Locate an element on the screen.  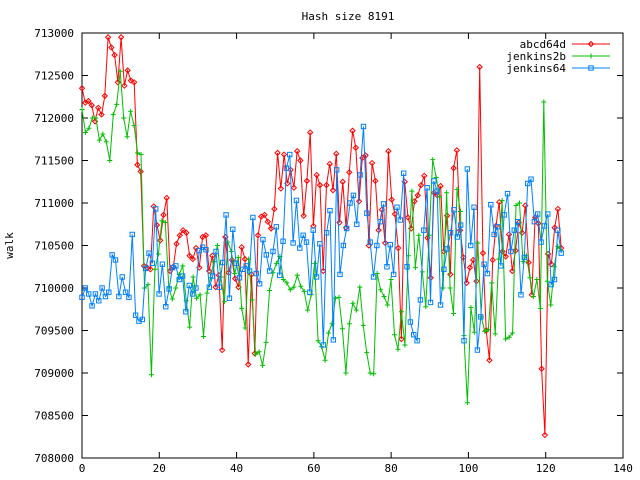
x-tick-label: 140 is located at coordinates (623, 468).